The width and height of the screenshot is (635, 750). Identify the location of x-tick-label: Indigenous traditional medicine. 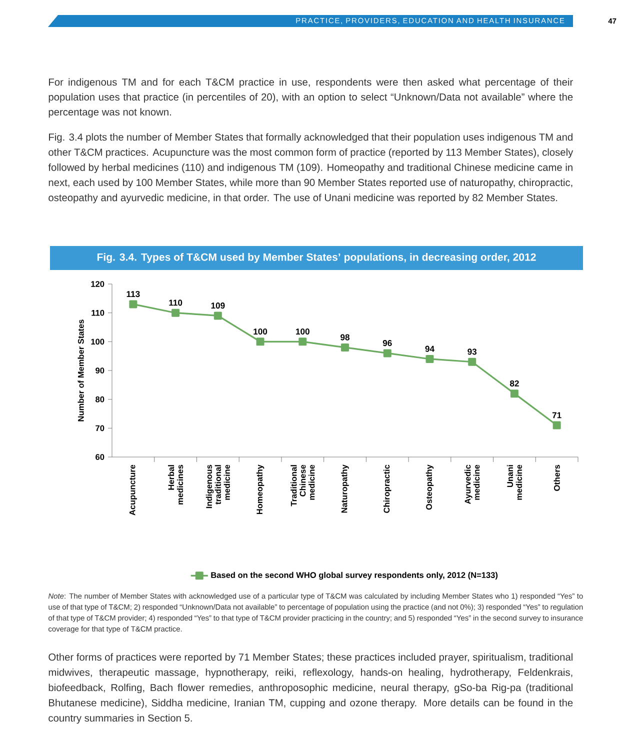
(218, 486).